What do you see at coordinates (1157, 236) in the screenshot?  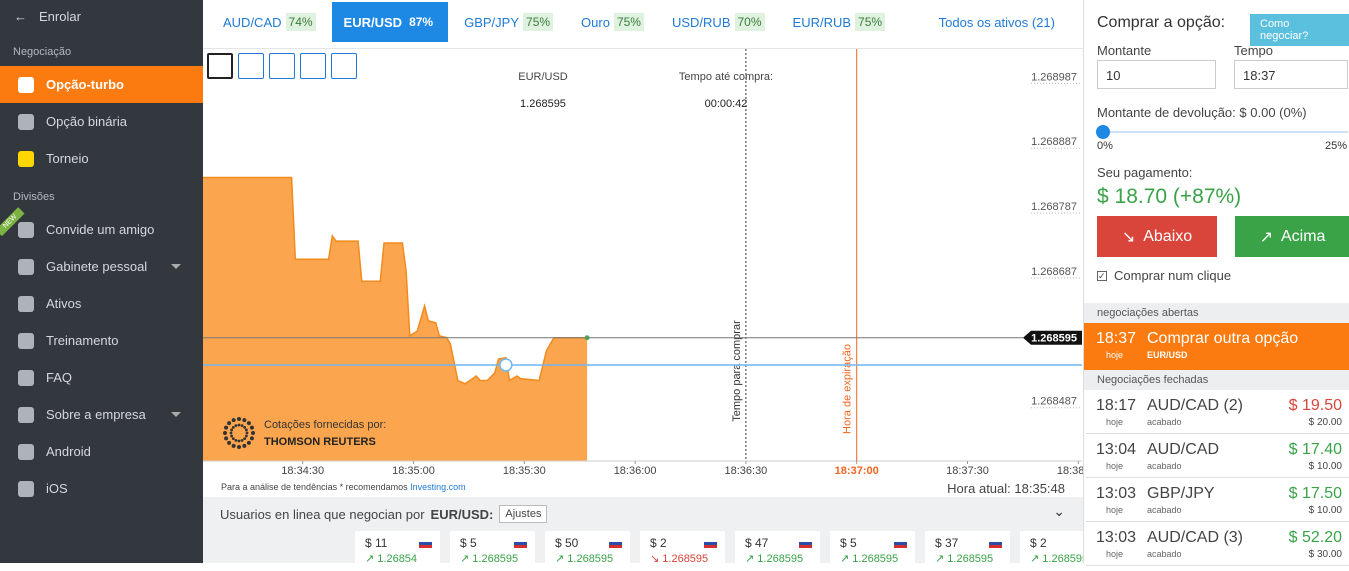 I see `down-button: ↘ Abaixo` at bounding box center [1157, 236].